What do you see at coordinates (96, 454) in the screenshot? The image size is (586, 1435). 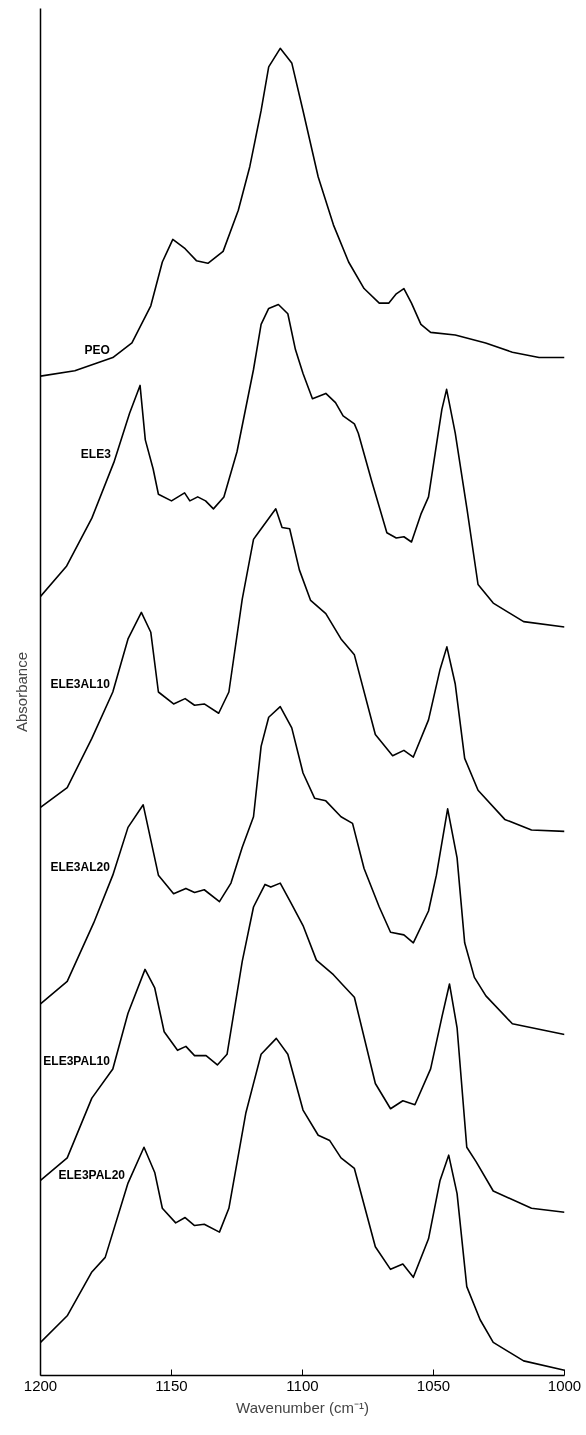 I see `series-label: ELE3` at bounding box center [96, 454].